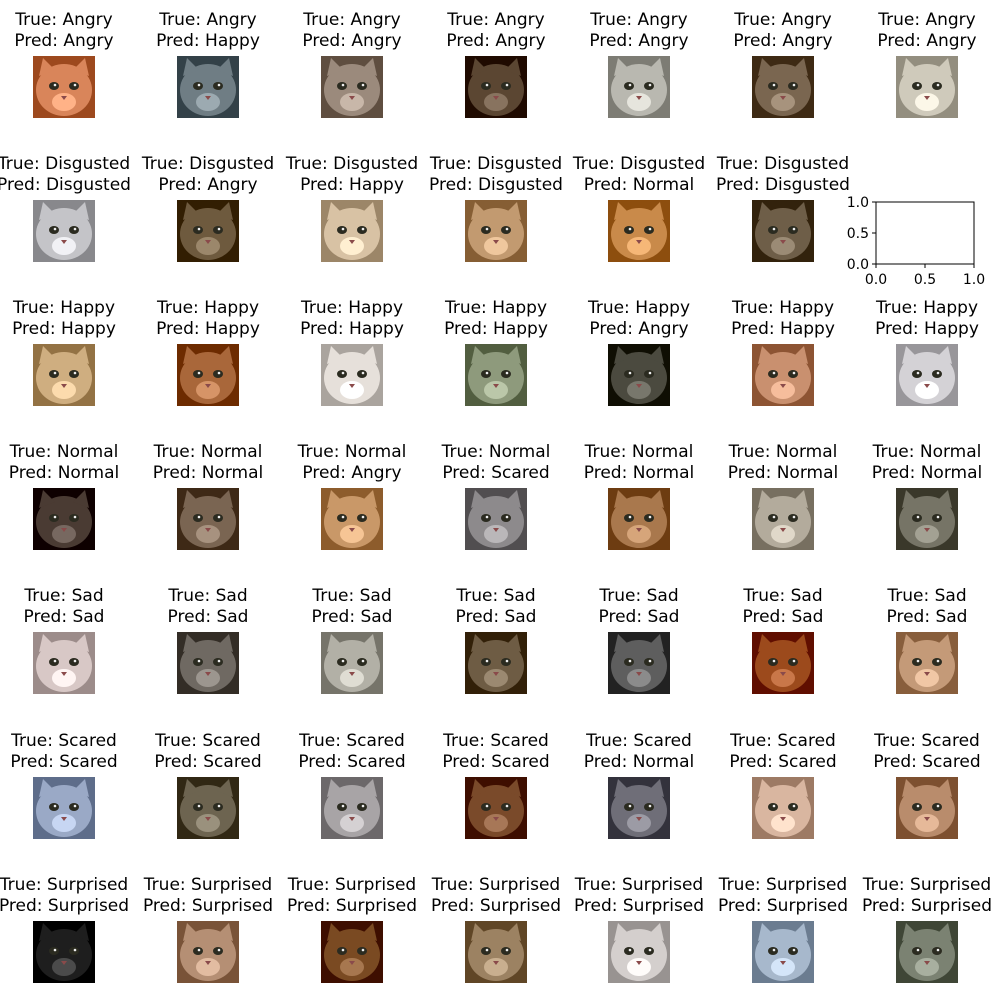  What do you see at coordinates (927, 463) in the screenshot?
I see `cell-title: True: Normal Pred: Normal` at bounding box center [927, 463].